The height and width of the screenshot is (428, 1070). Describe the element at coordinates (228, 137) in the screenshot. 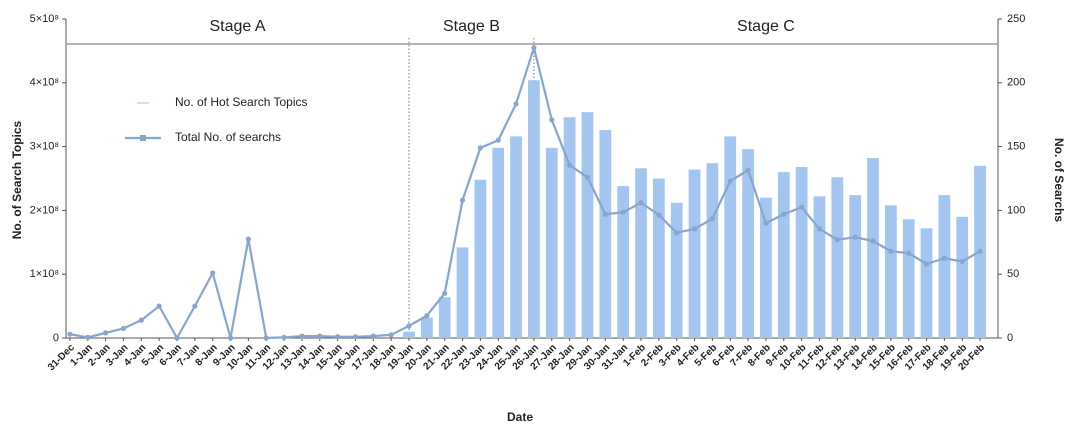

I see `legend-label: Total No. of searchs` at that location.